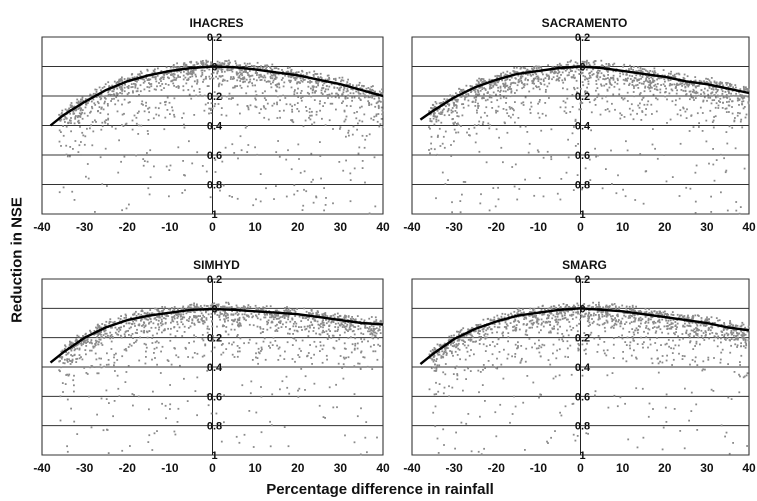  I want to click on x-tick-label: -20, so click(128, 468).